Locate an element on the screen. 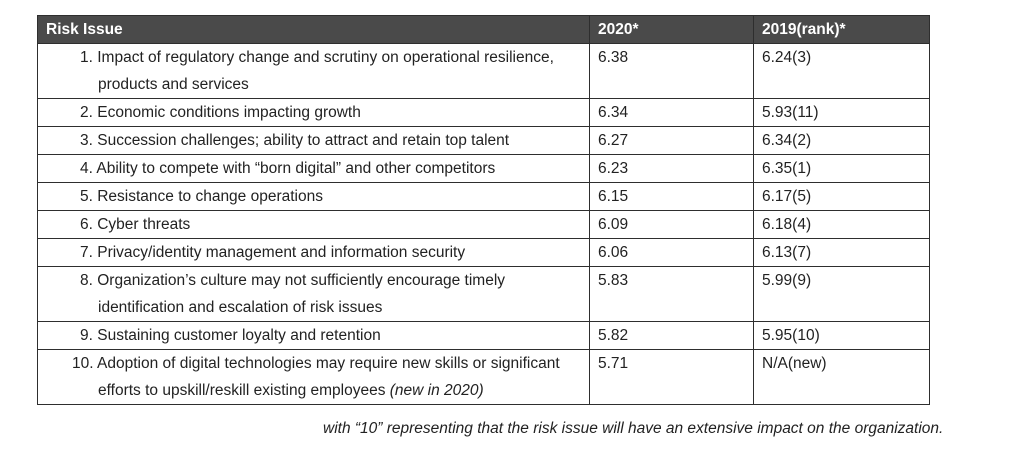 The image size is (1024, 460). score-2019-rank-cell: 6.13(7) is located at coordinates (841, 252).